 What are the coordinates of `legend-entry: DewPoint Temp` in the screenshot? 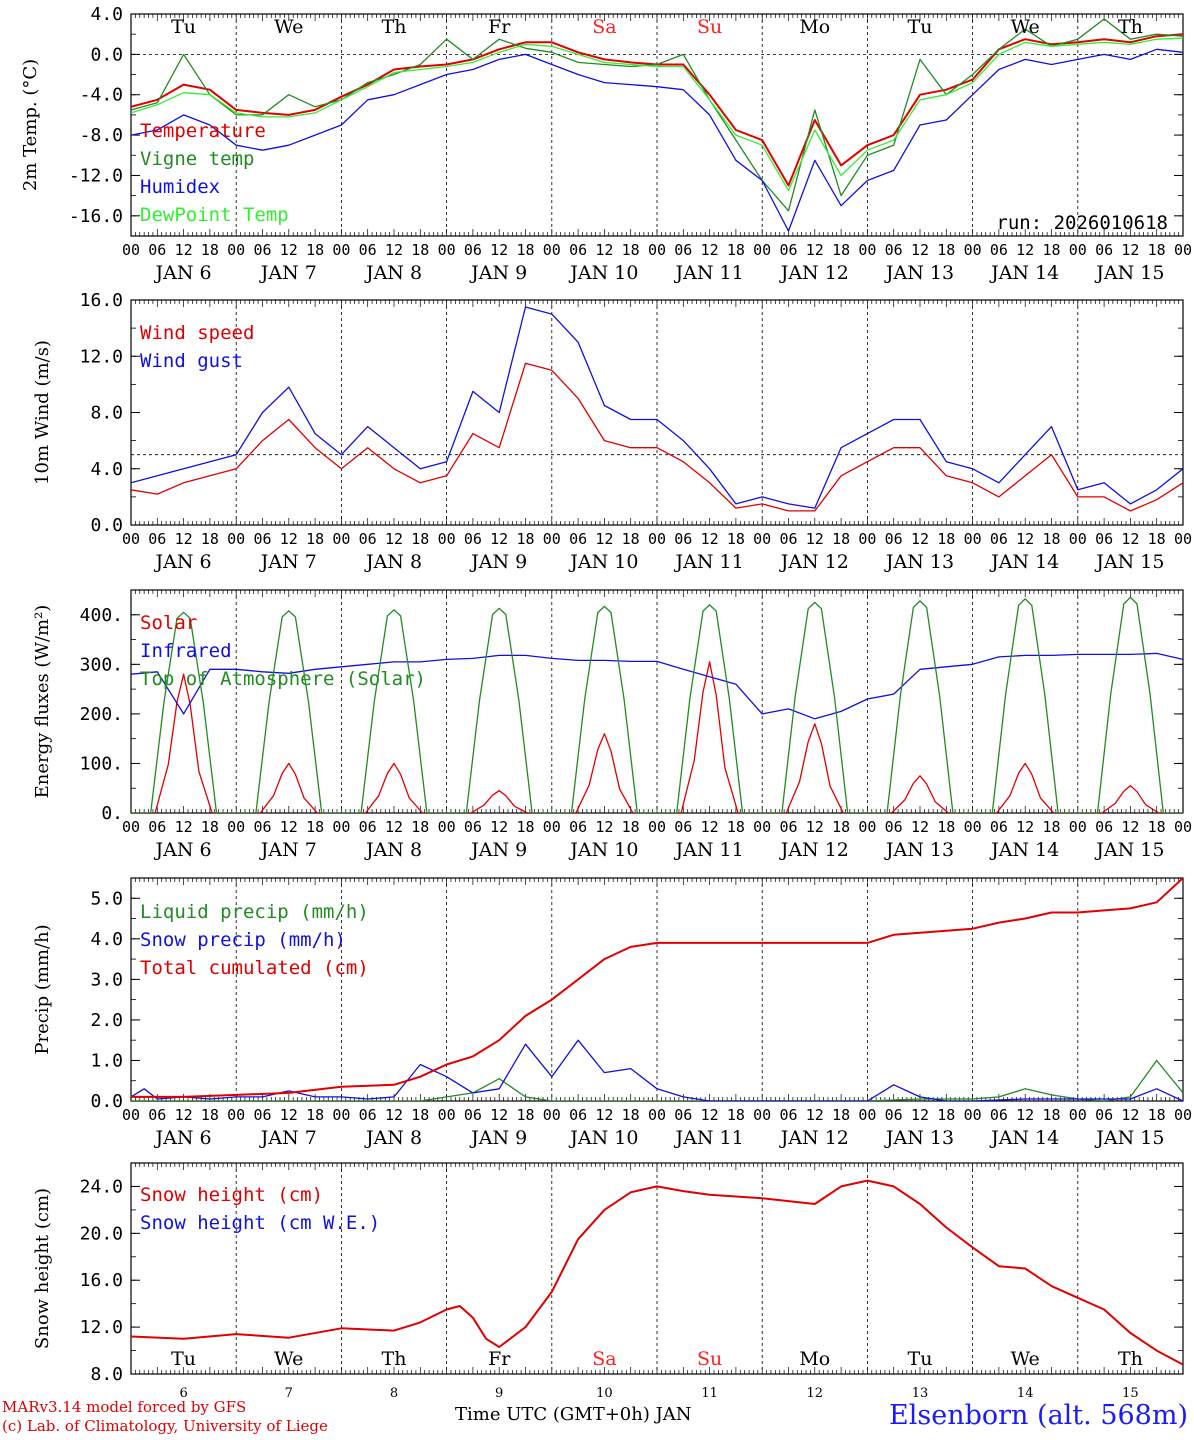 It's located at (214, 215).